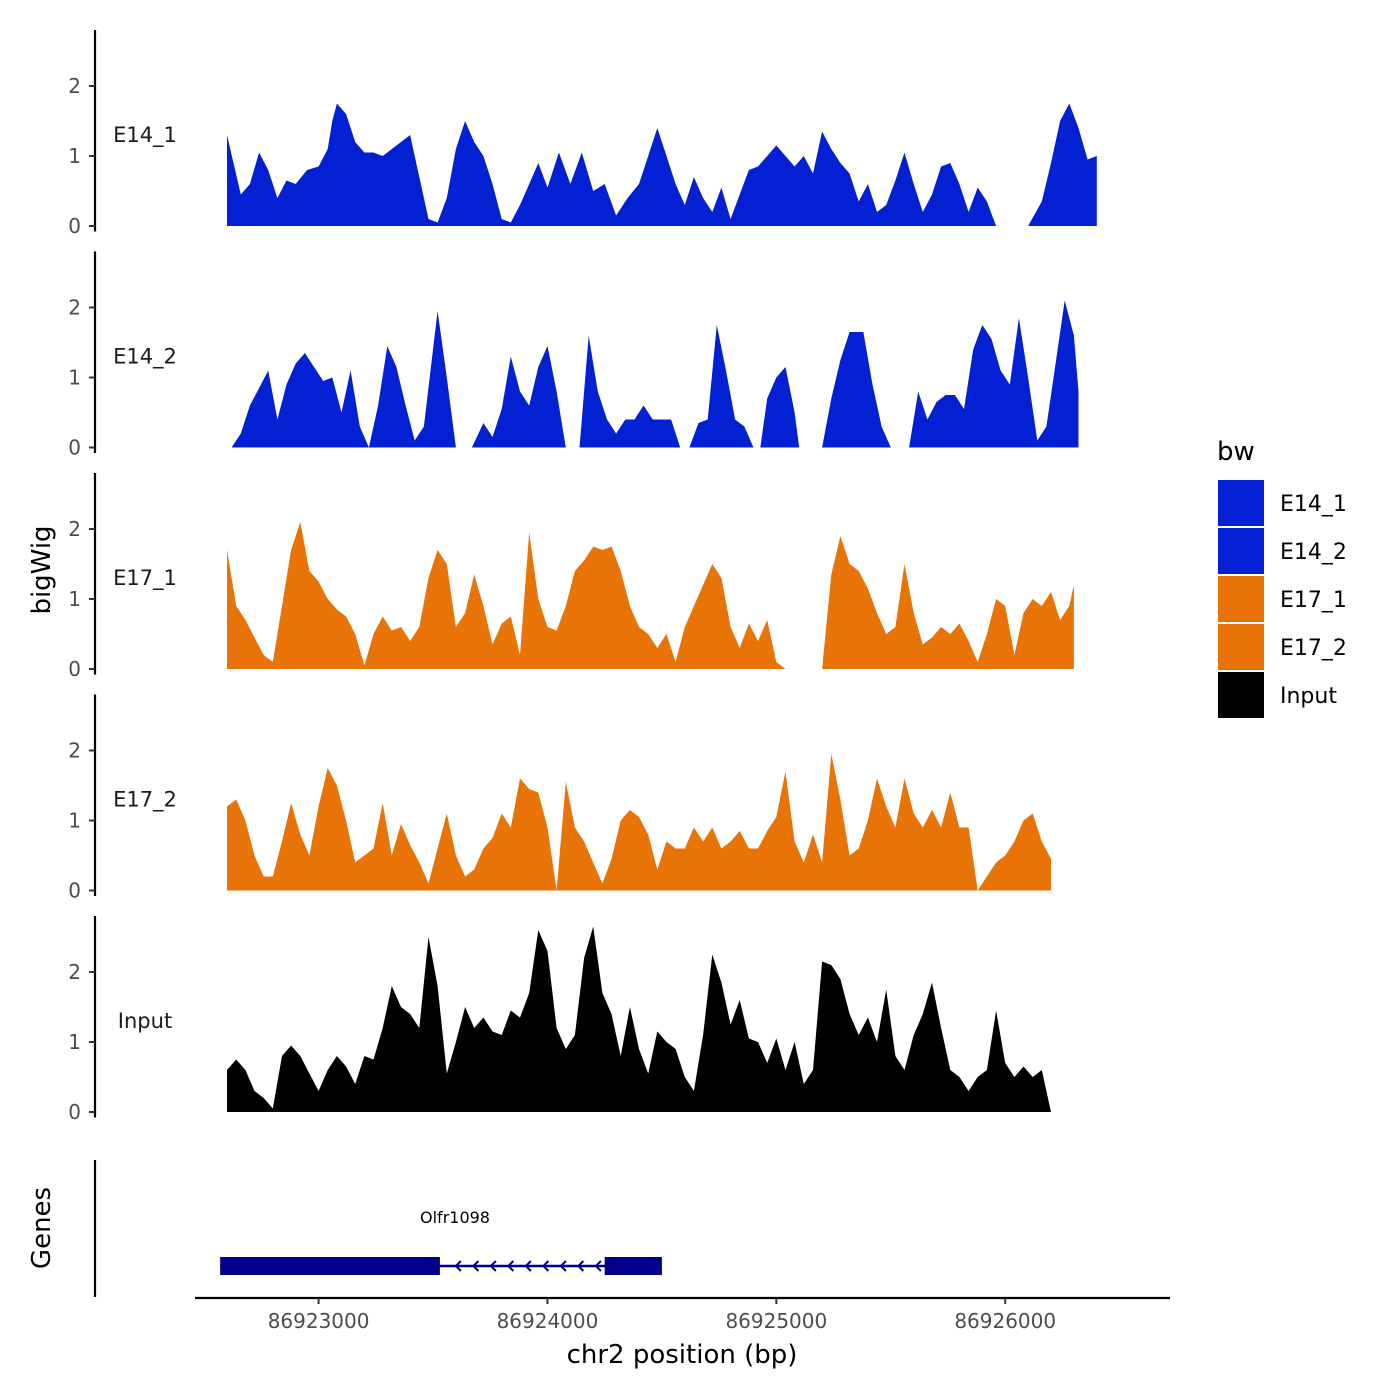  Describe the element at coordinates (1236, 452) in the screenshot. I see `legend-title: bw` at that location.